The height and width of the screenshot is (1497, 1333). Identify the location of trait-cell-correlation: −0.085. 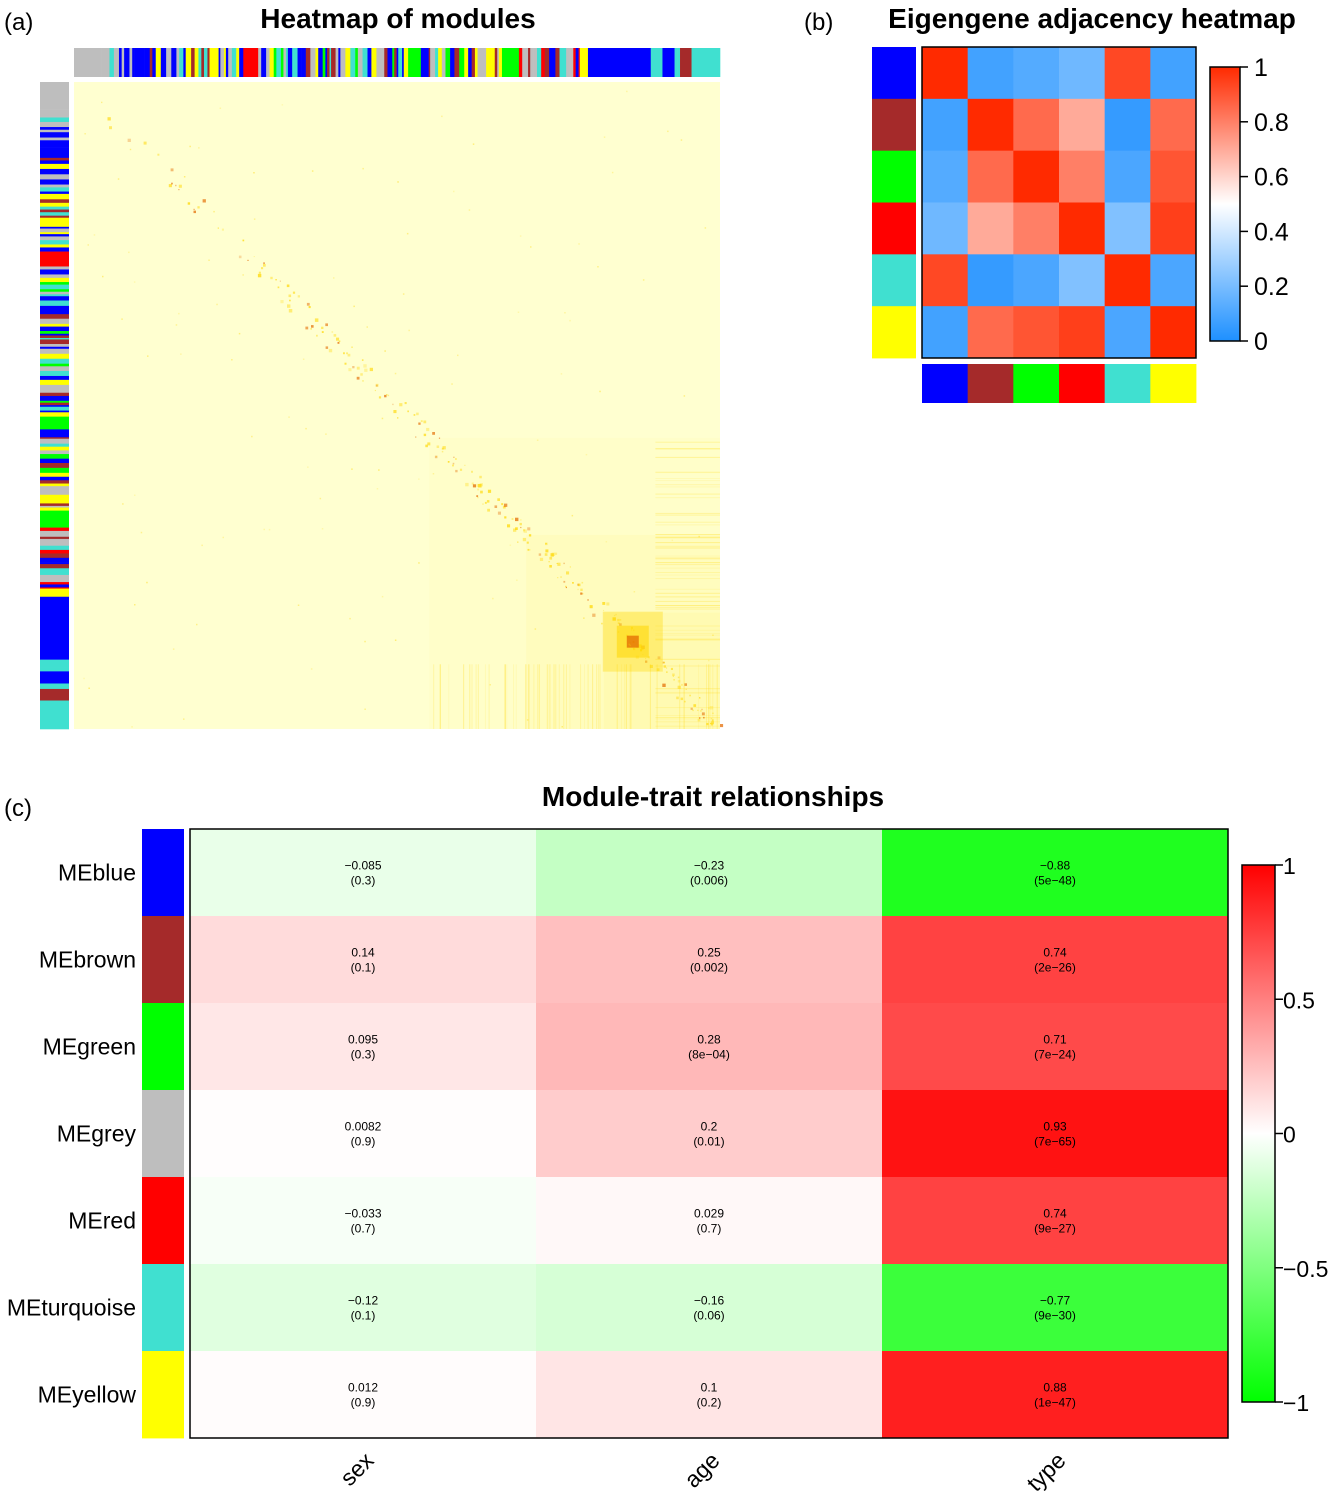
(362, 866).